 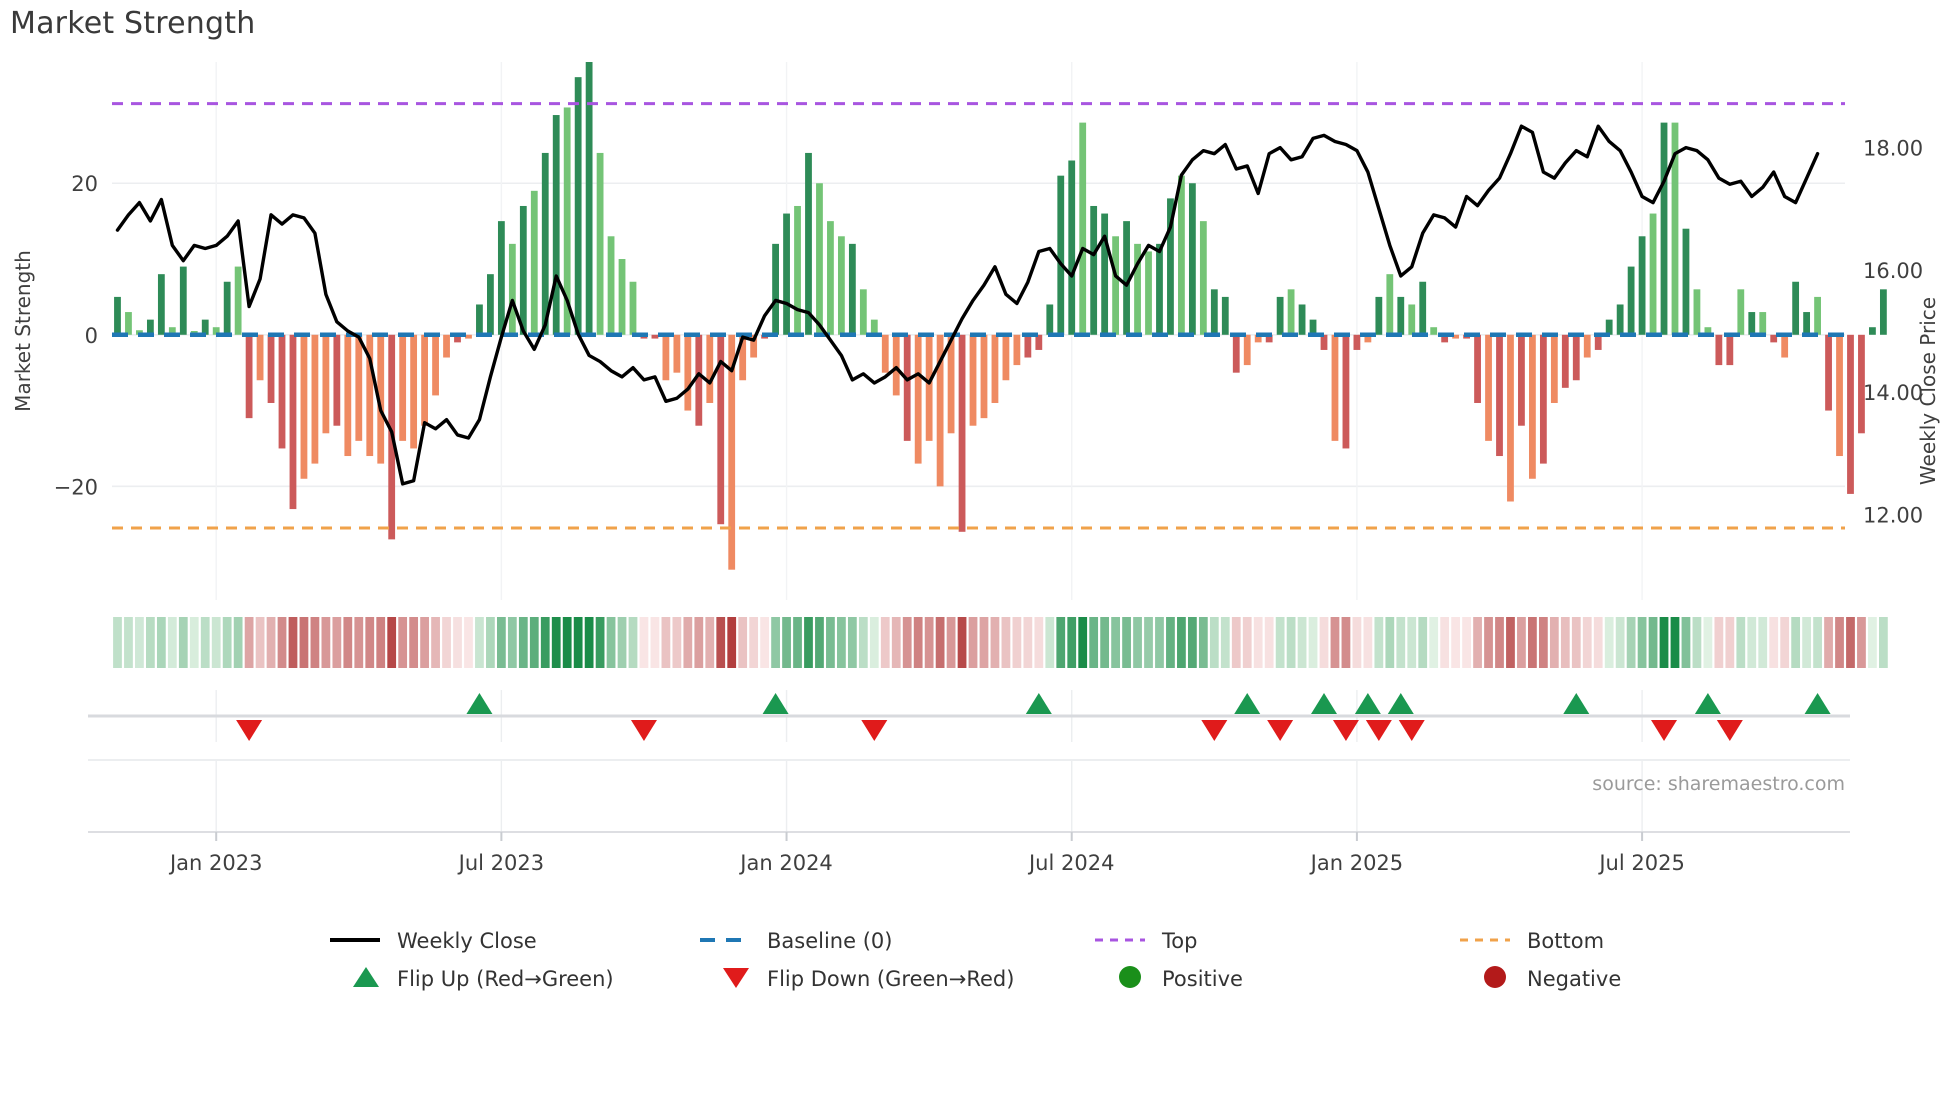 I want to click on legend-item-negative: Negative, so click(x=1552, y=978).